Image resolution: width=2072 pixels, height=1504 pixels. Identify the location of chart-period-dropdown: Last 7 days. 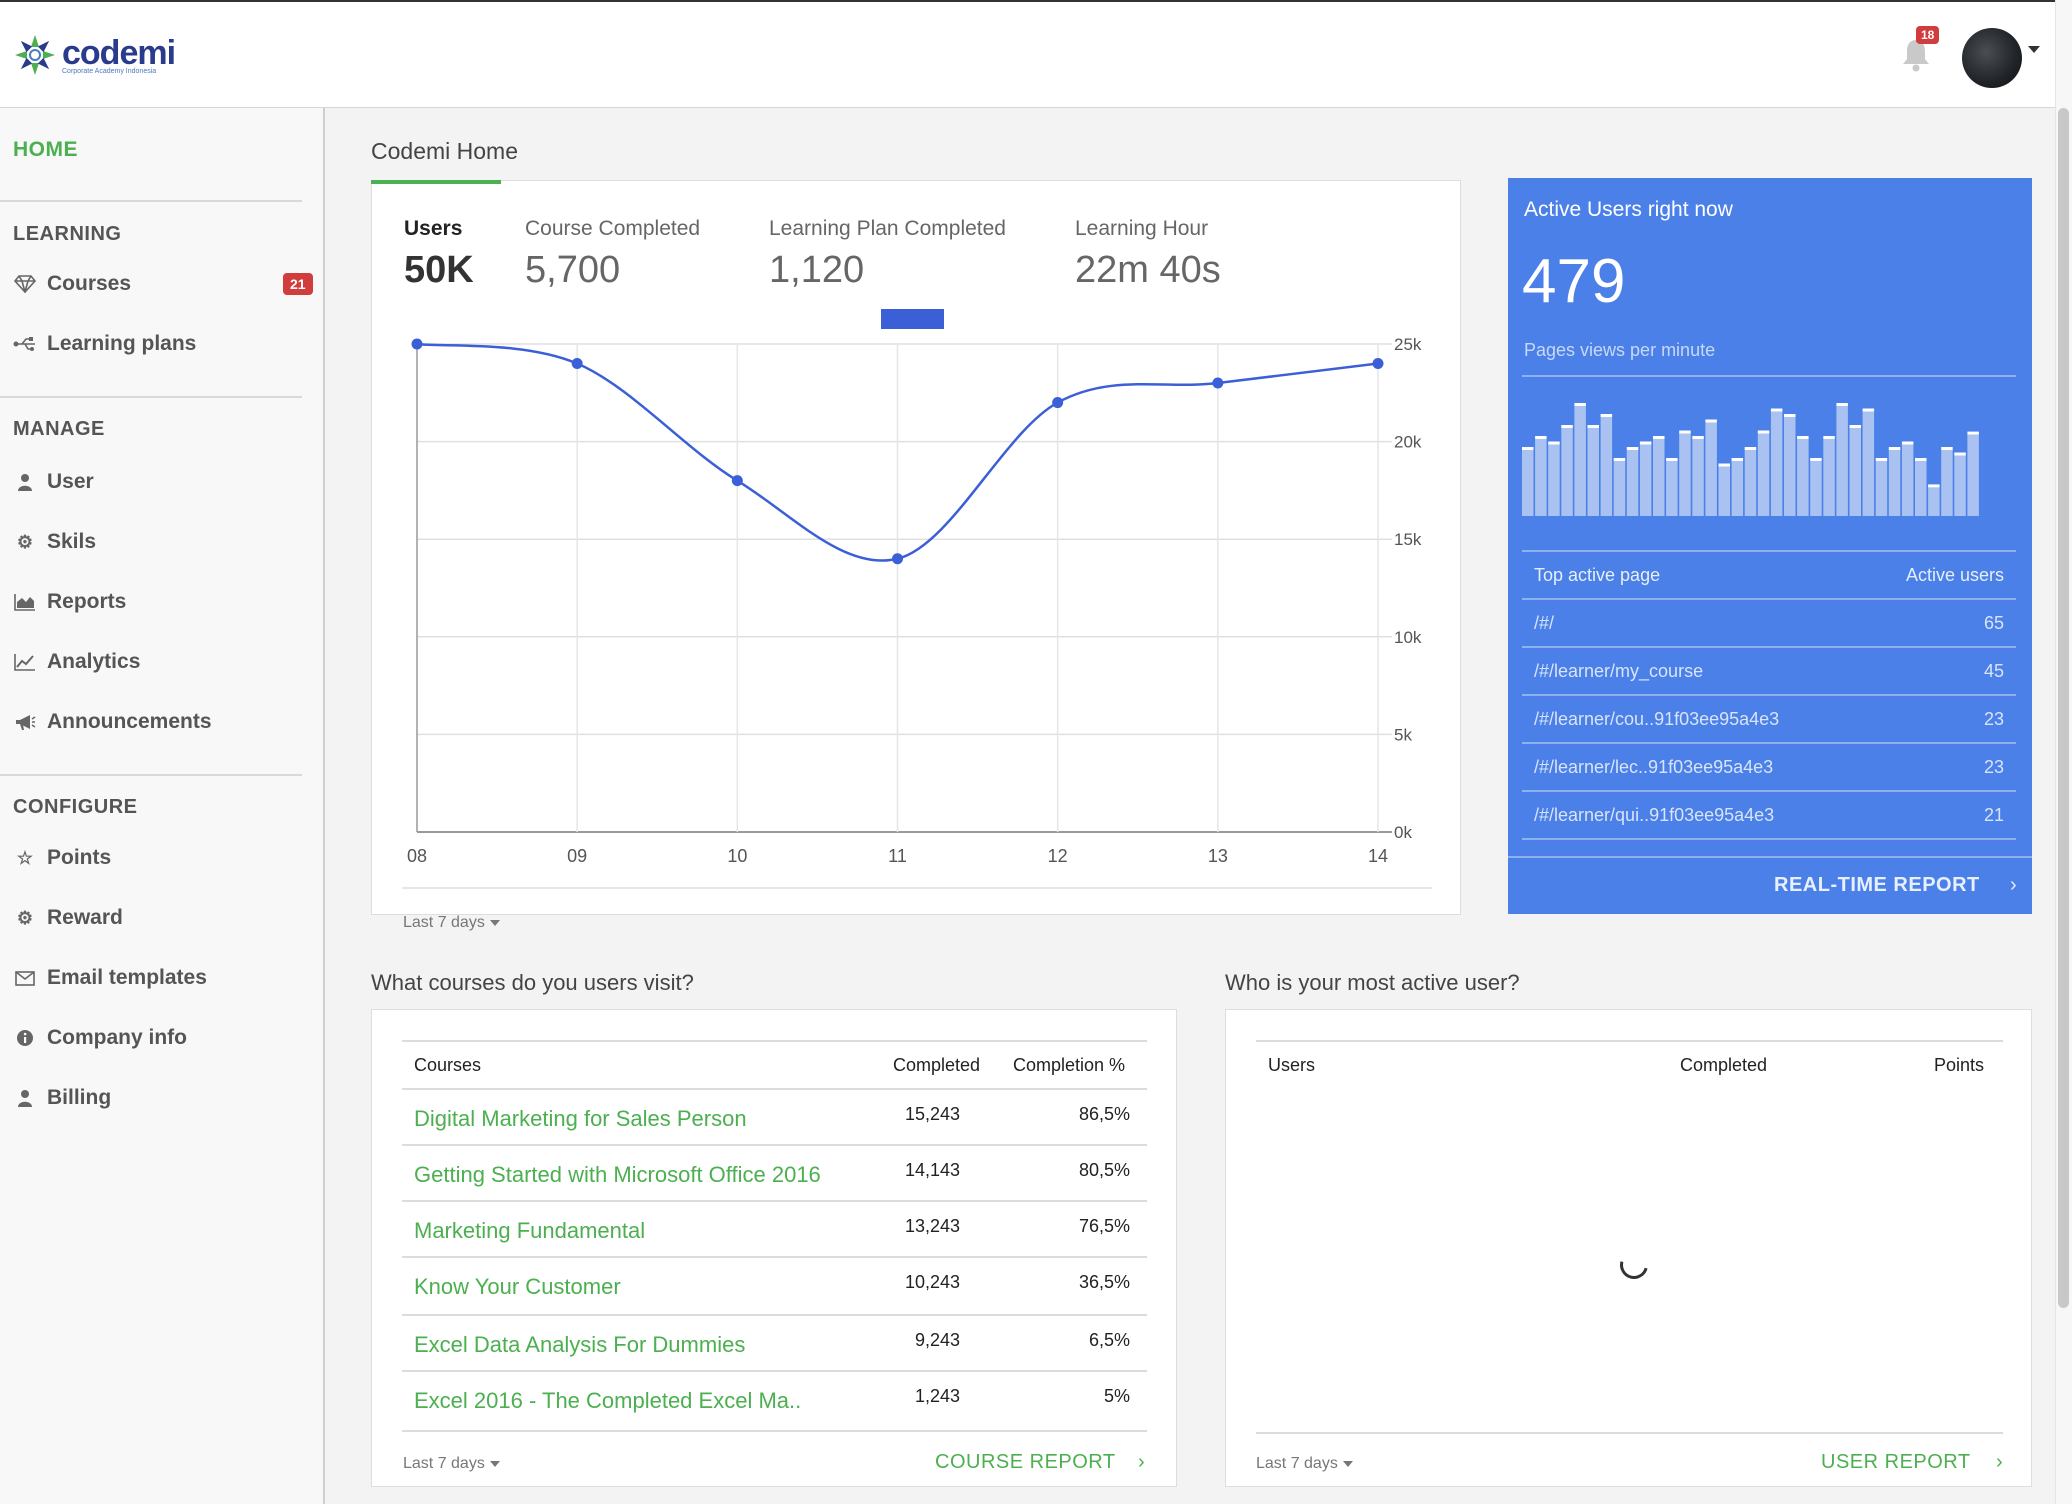
(451, 923).